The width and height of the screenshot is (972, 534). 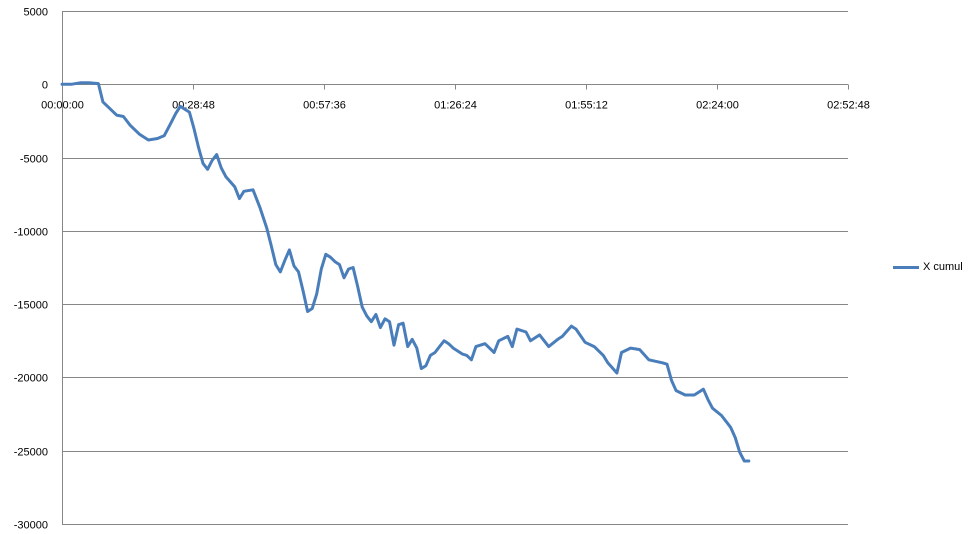 What do you see at coordinates (31, 526) in the screenshot?
I see `y-tick-label: -30000` at bounding box center [31, 526].